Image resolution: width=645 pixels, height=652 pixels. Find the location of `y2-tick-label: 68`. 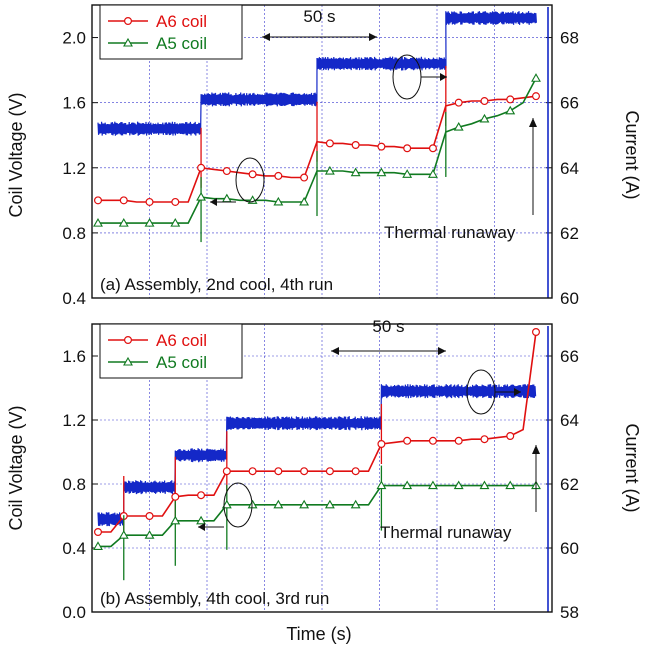

y2-tick-label: 68 is located at coordinates (569, 38).